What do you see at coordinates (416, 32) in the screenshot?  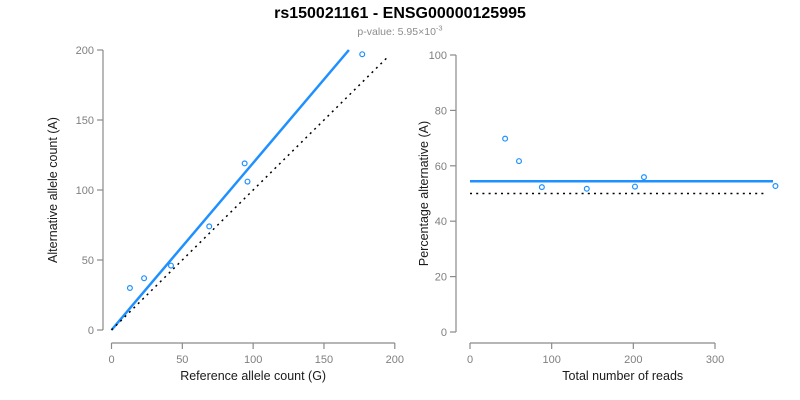 I see `pvalue-mantissa: 5.95×10` at bounding box center [416, 32].